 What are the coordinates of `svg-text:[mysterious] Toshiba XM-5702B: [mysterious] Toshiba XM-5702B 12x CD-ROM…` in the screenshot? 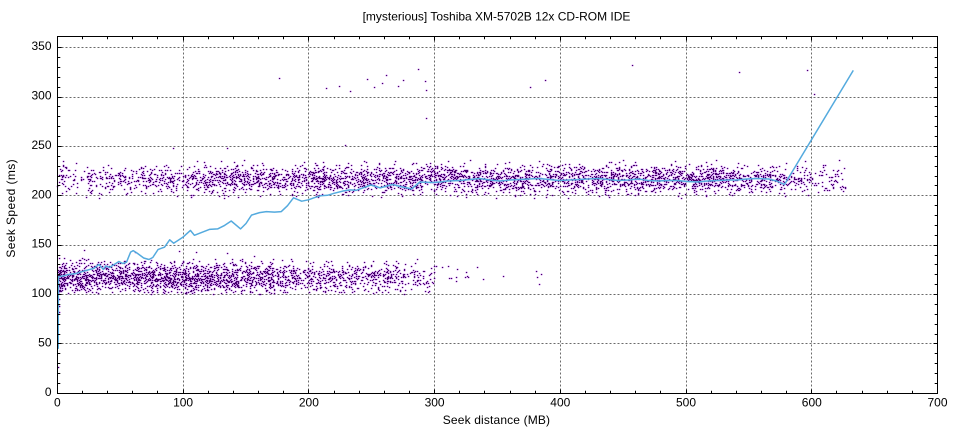 It's located at (497, 17).